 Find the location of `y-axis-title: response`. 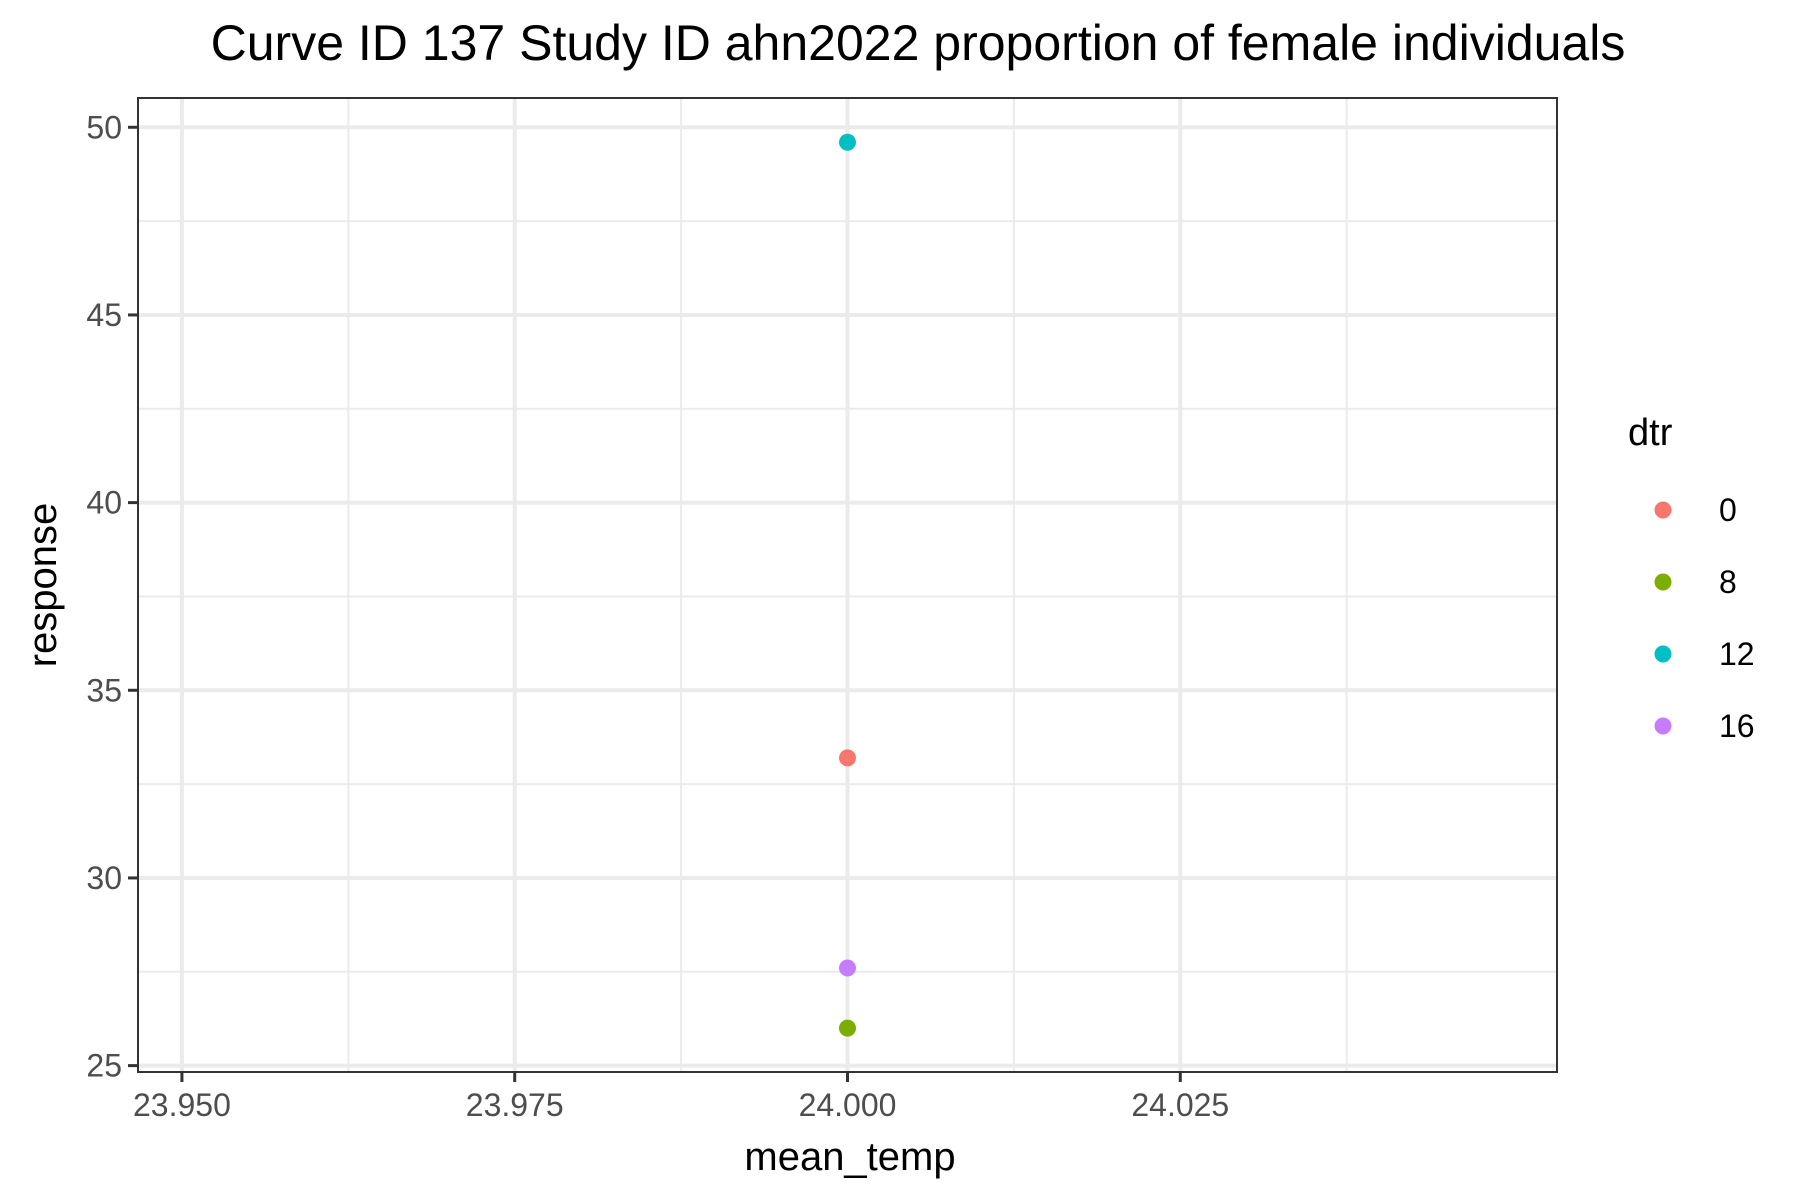

y-axis-title: response is located at coordinates (43, 585).